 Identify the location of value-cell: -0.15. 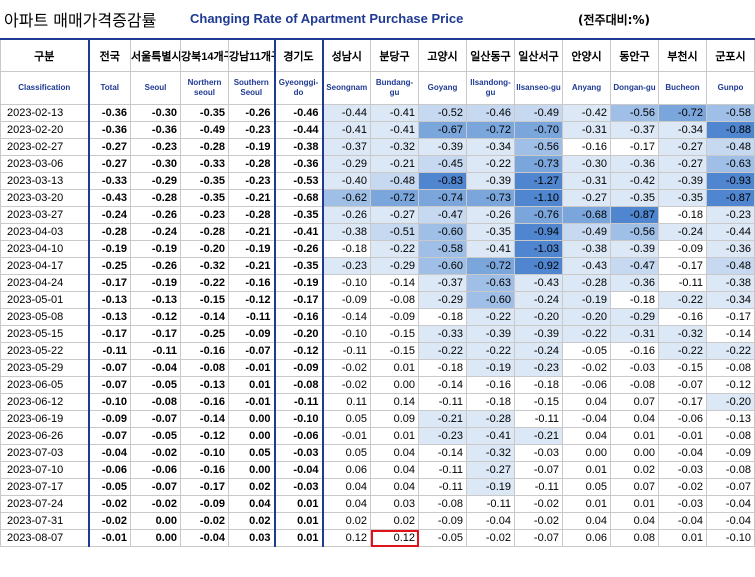
(204, 300).